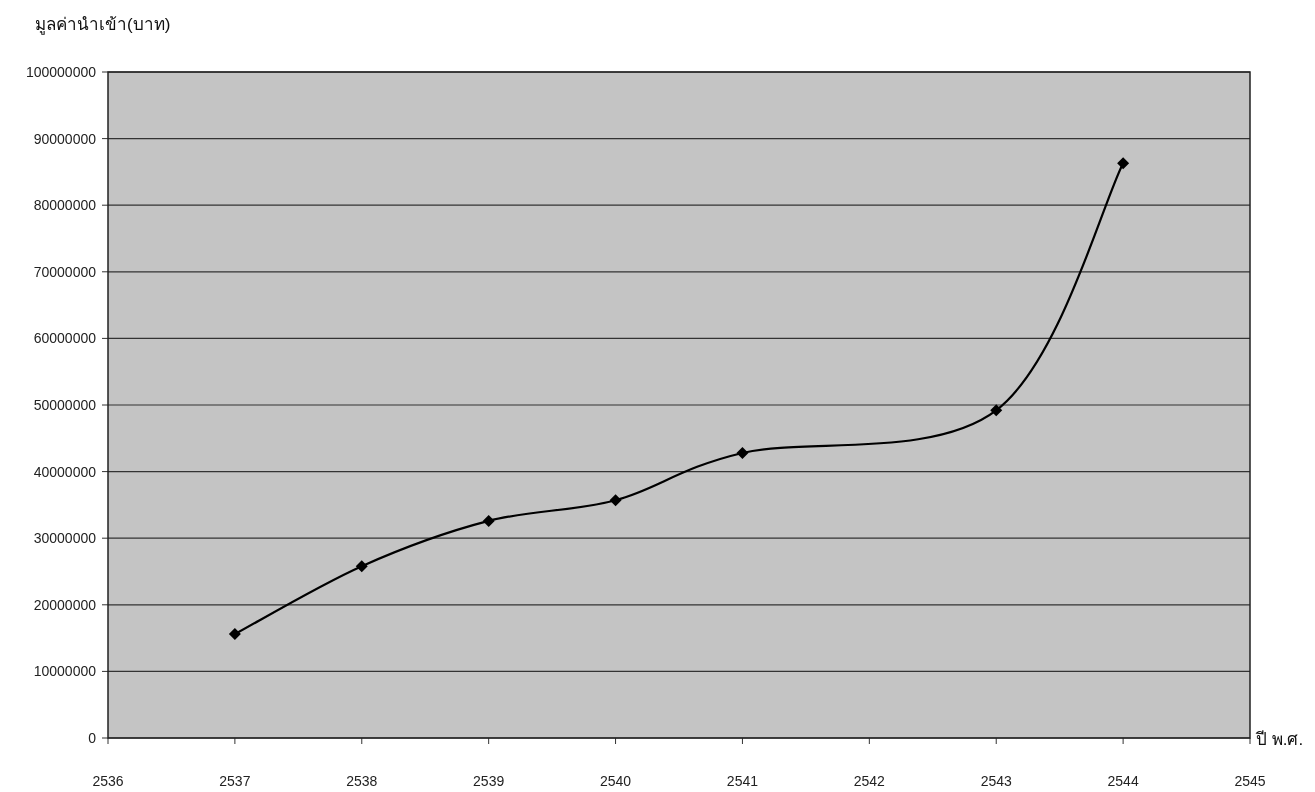 This screenshot has height=792, width=1315. What do you see at coordinates (1279, 739) in the screenshot?
I see `x-axis-title: ปี พ.ศ.` at bounding box center [1279, 739].